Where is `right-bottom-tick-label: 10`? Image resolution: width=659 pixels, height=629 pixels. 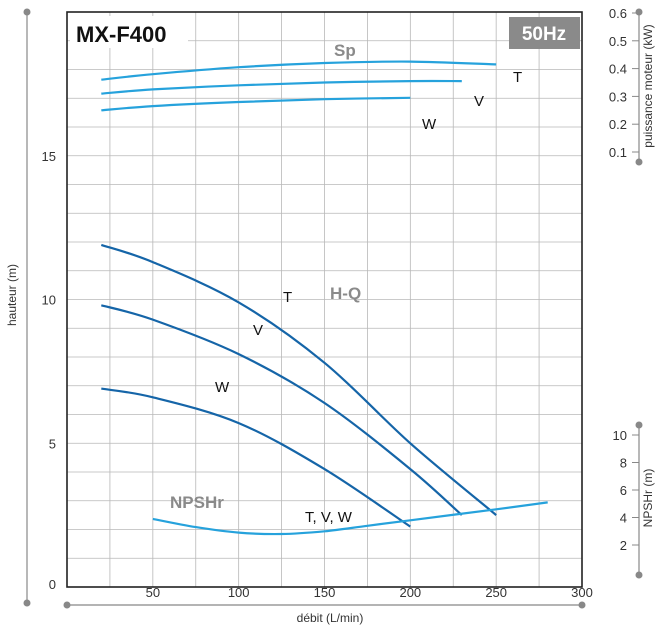 right-bottom-tick-label: 10 is located at coordinates (620, 435).